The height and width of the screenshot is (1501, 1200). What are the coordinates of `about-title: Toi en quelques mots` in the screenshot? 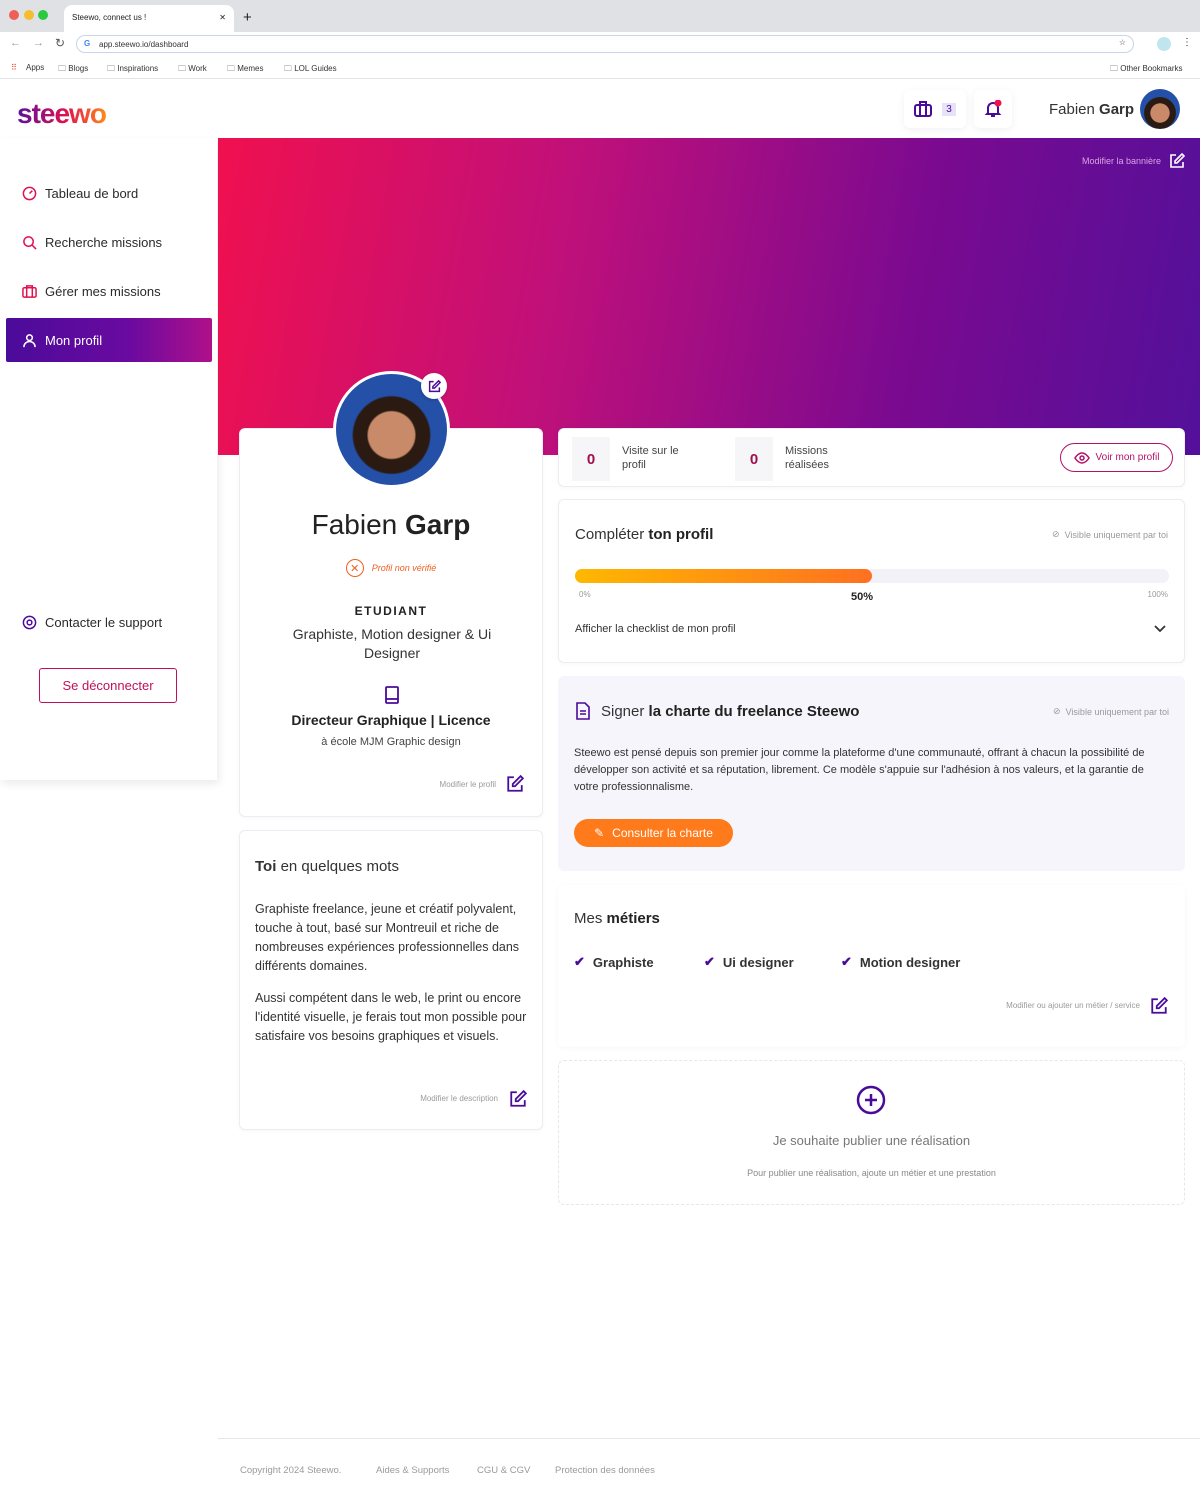 It's located at (327, 866).